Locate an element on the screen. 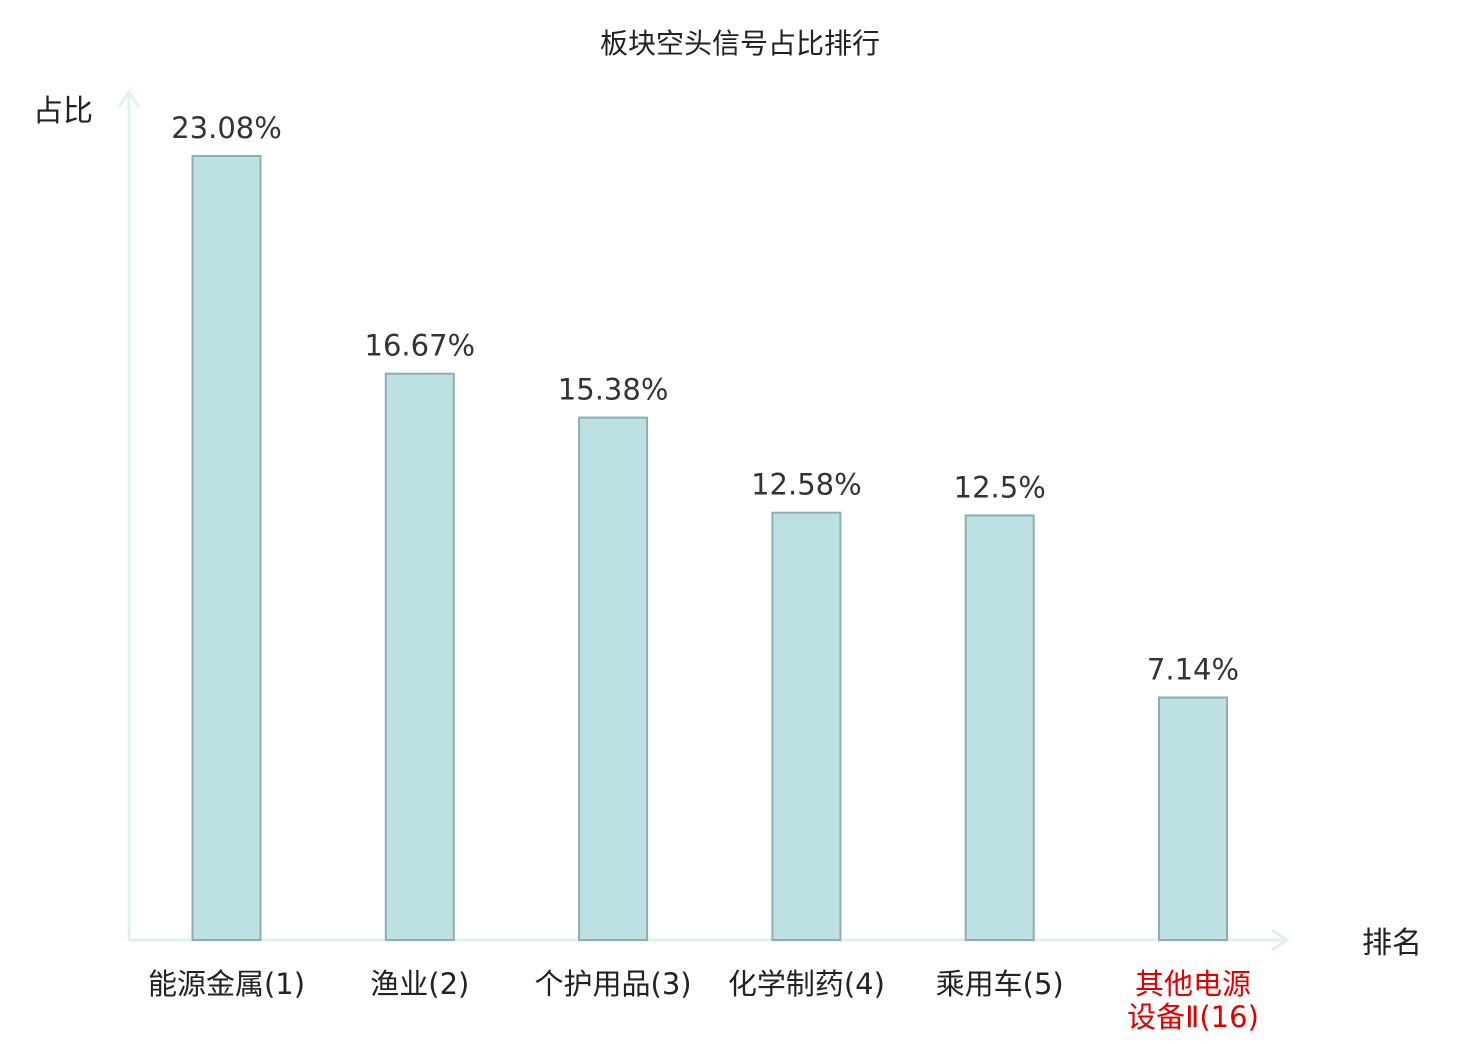 The width and height of the screenshot is (1480, 1044). value-label-2: 16.67% is located at coordinates (420, 346).